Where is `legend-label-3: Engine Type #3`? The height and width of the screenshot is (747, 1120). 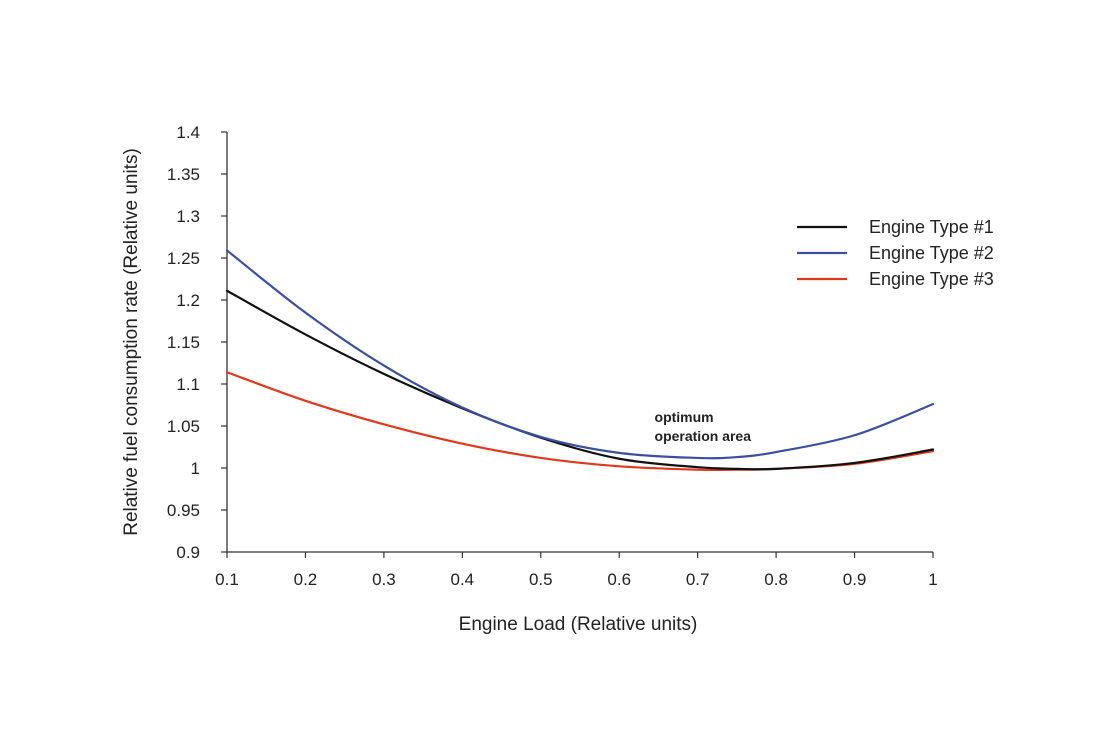 legend-label-3: Engine Type #3 is located at coordinates (931, 279).